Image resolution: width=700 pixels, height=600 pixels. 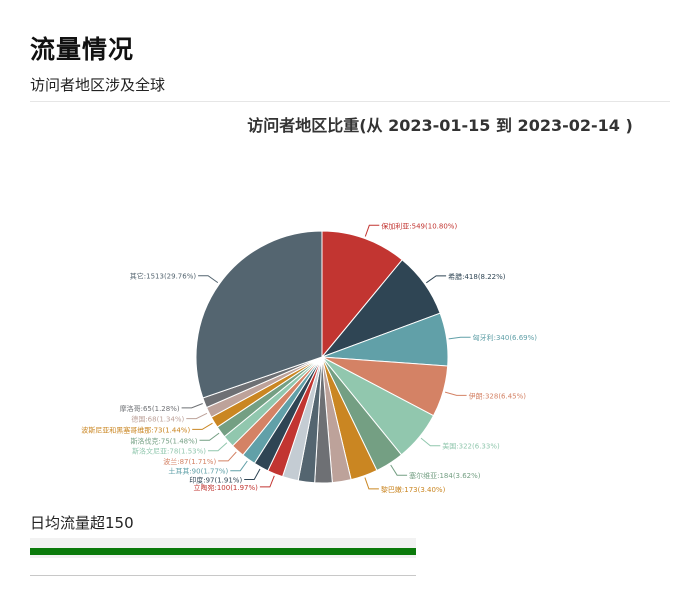 I want to click on page-title: 流量情况, so click(x=82, y=49).